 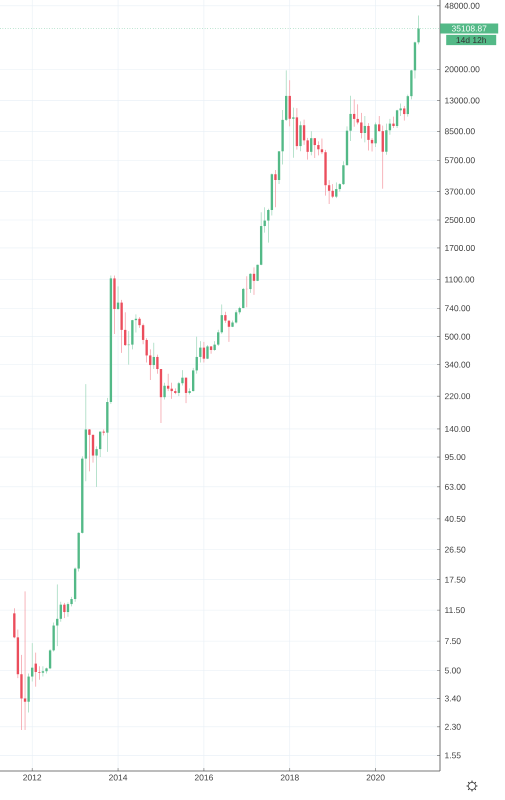 I want to click on y-tick-label: 1700.00, so click(x=460, y=247).